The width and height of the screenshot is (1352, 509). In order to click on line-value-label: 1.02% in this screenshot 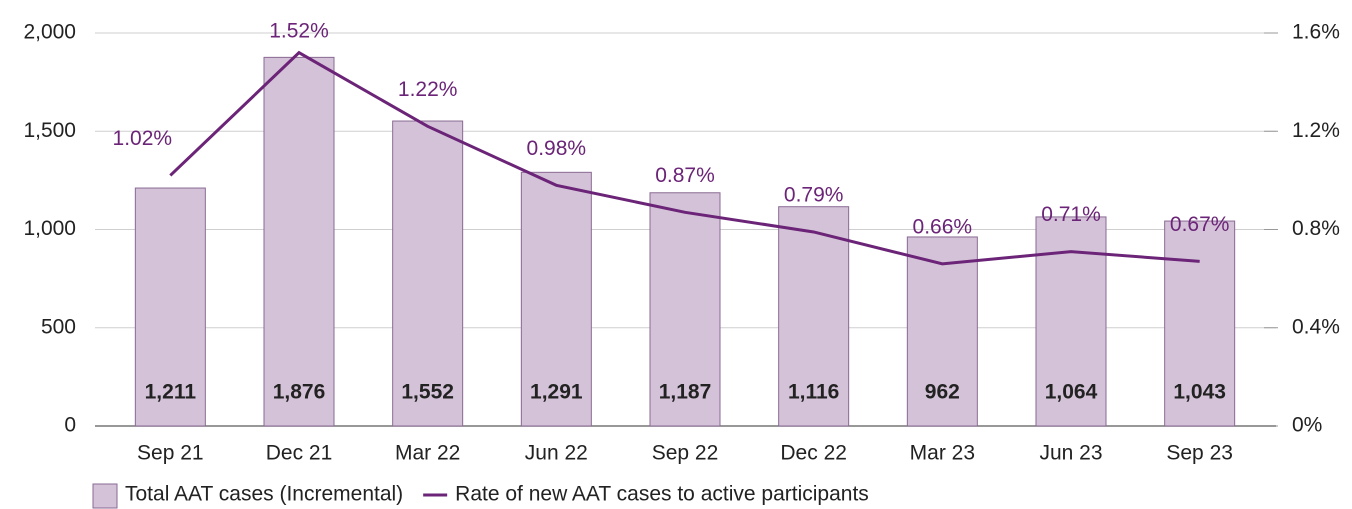, I will do `click(143, 138)`.